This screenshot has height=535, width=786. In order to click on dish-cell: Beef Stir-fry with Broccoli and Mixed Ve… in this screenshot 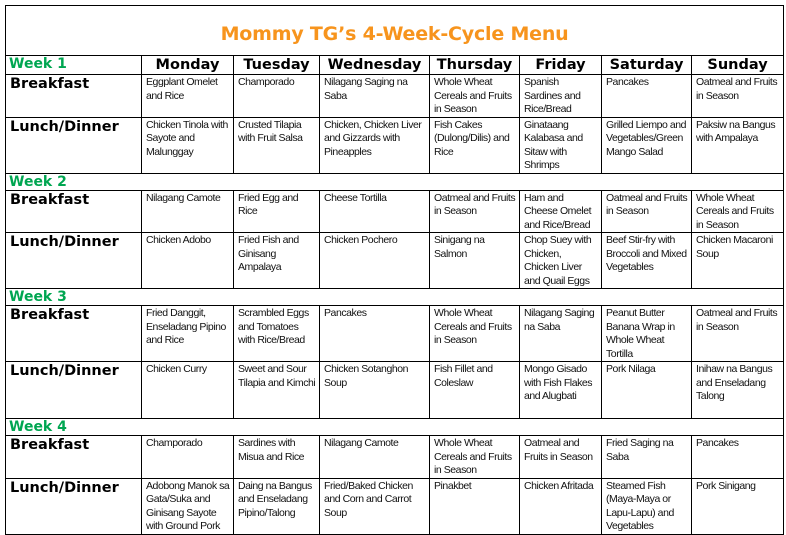, I will do `click(646, 260)`.